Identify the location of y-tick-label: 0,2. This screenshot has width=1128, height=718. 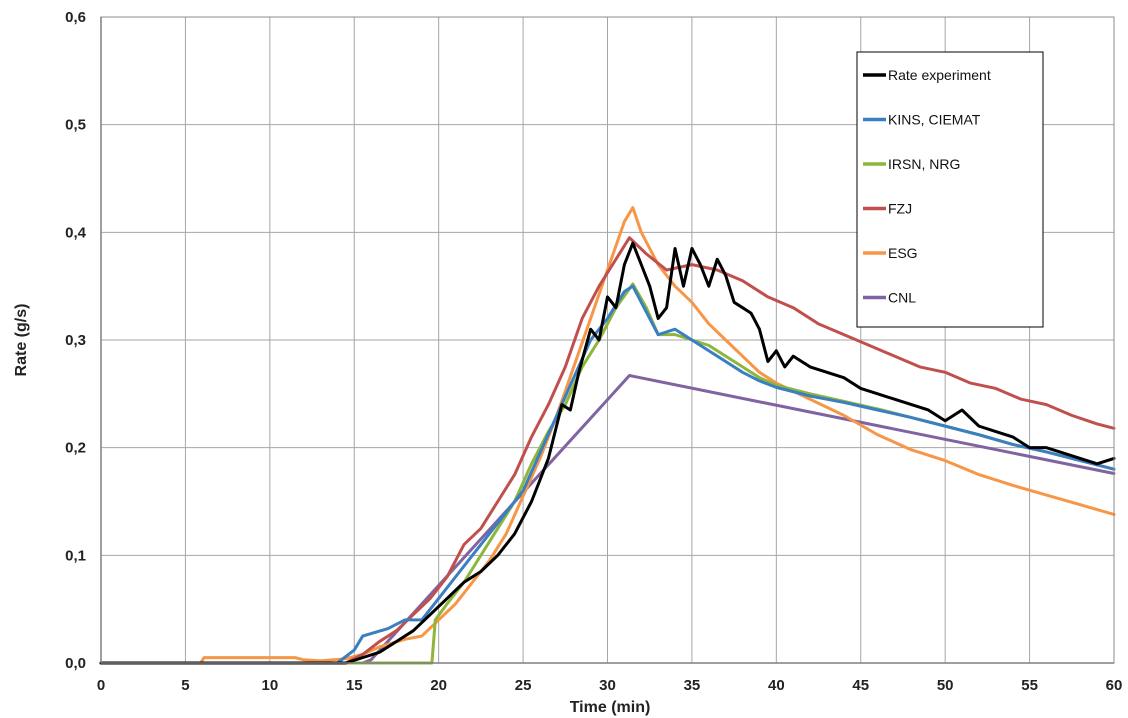
(75, 448).